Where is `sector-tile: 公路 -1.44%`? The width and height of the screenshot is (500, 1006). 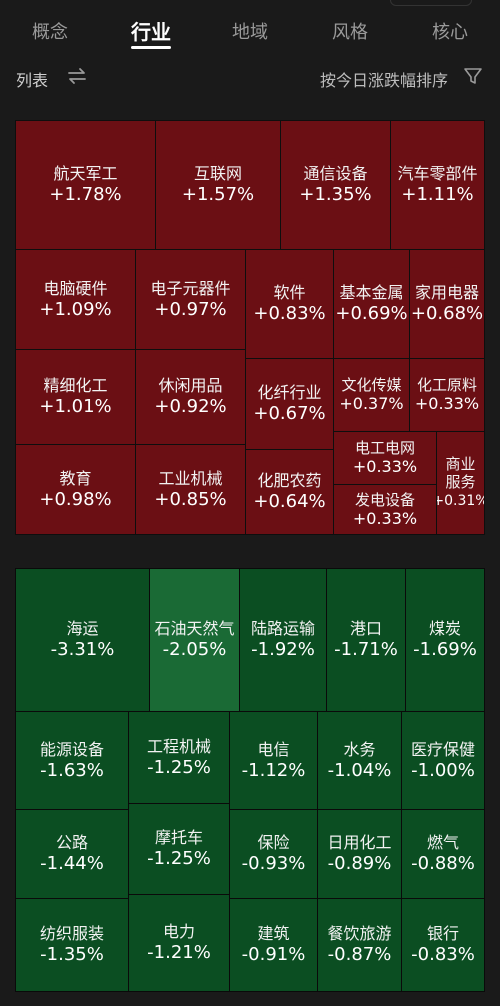
sector-tile: 公路 -1.44% is located at coordinates (72, 854).